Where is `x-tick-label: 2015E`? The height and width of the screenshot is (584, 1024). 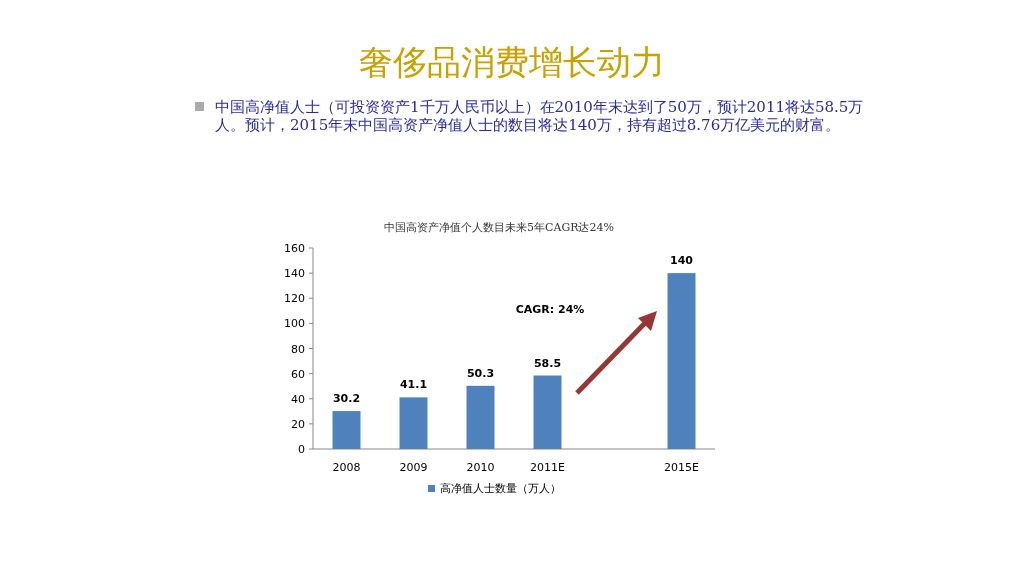 x-tick-label: 2015E is located at coordinates (682, 467).